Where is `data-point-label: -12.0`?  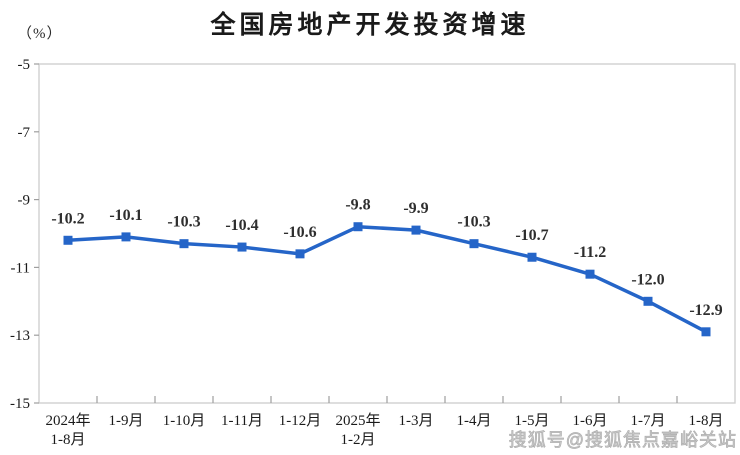
data-point-label: -12.0 is located at coordinates (647, 279).